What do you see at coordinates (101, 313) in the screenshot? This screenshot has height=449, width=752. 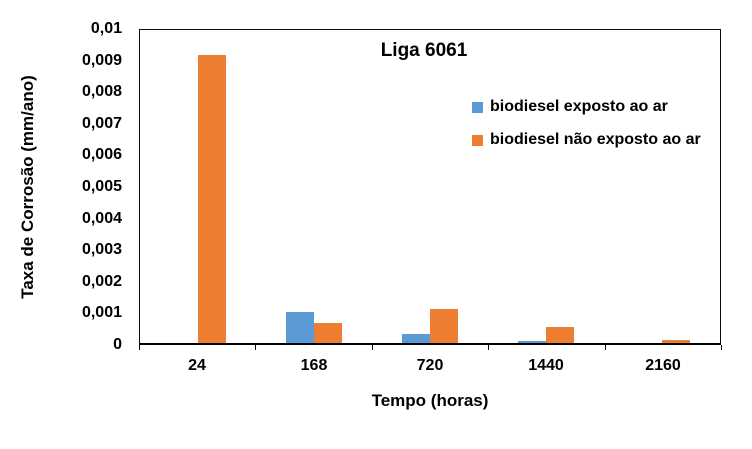 I see `y-tick-label-0,001: 0,001` at bounding box center [101, 313].